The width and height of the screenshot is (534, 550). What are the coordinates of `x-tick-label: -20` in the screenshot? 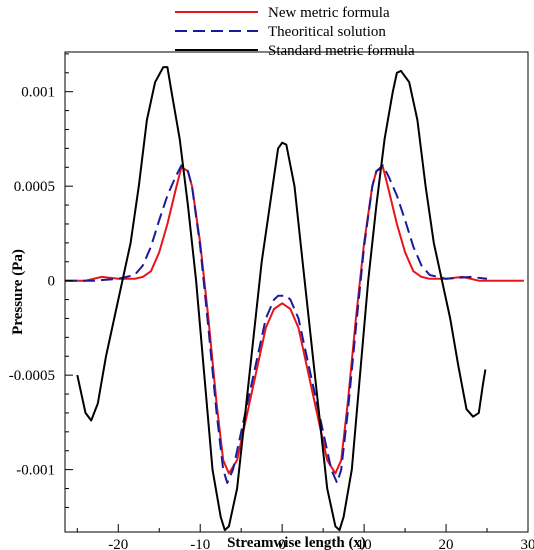 It's located at (118, 543).